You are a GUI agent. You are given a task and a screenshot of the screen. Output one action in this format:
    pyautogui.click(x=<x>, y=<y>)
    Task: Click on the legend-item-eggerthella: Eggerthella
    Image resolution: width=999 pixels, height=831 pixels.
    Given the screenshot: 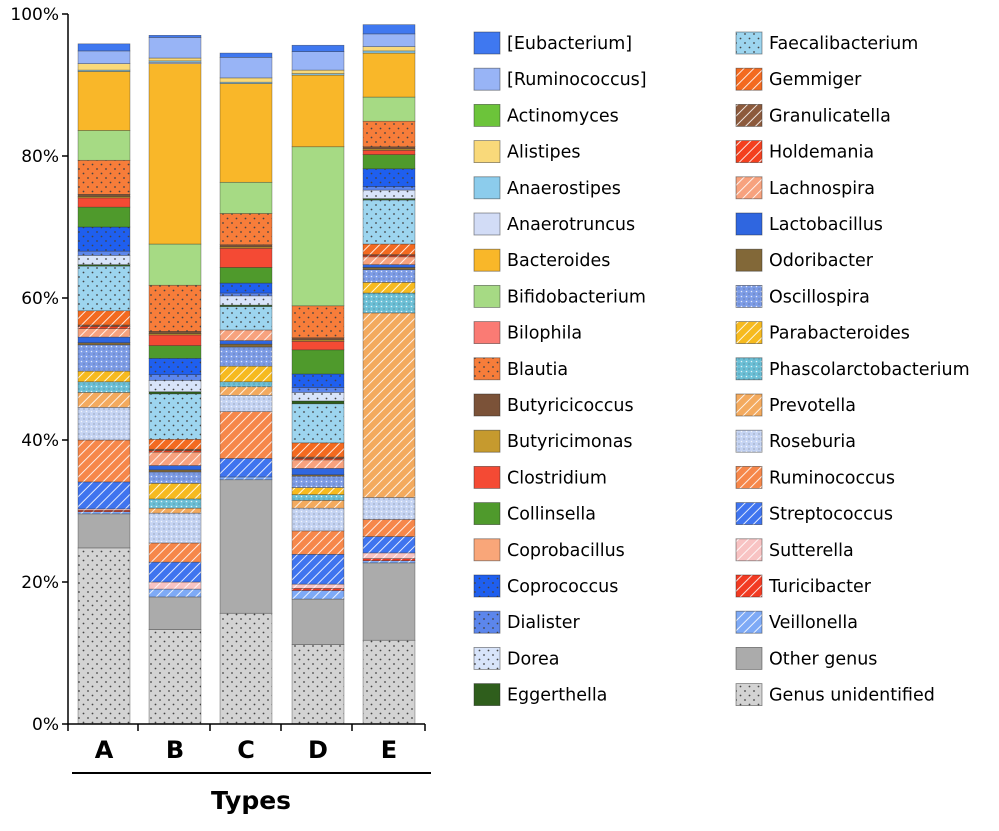 What is the action you would take?
    pyautogui.click(x=540, y=694)
    